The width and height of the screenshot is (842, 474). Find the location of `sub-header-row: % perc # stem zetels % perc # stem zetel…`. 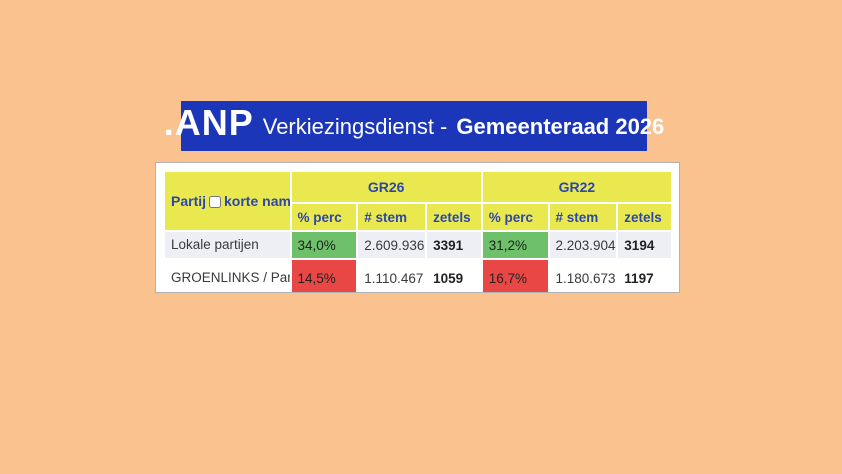

sub-header-row: % perc # stem zetels % perc # stem zetel… is located at coordinates (418, 217).